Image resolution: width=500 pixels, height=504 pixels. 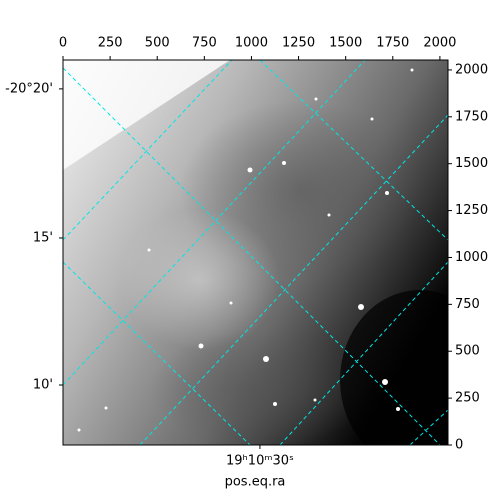 I want to click on top-tick-label: 1500, so click(x=345, y=43).